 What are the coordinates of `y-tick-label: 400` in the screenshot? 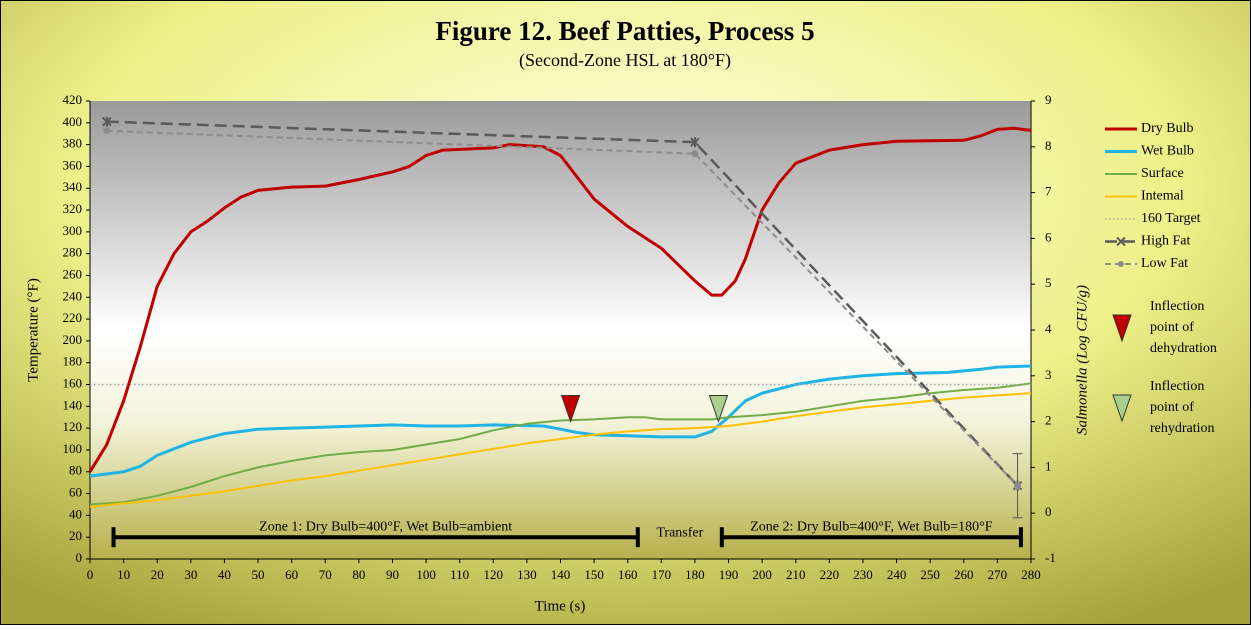 It's located at (73, 121).